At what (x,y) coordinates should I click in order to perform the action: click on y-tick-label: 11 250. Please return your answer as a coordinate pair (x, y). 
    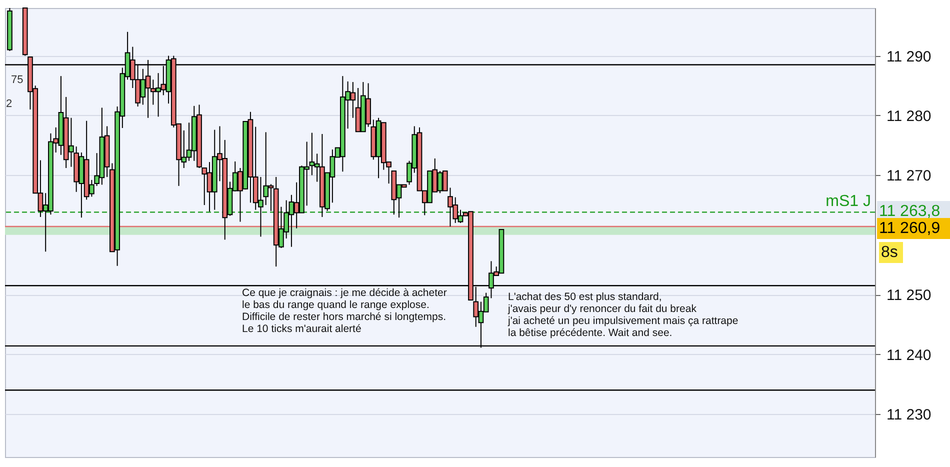
    Looking at the image, I should click on (909, 295).